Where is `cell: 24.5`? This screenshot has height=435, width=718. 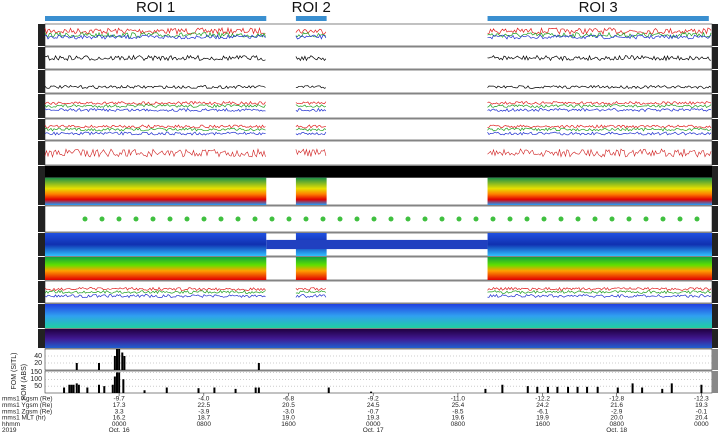
cell: 24.5 is located at coordinates (373, 405).